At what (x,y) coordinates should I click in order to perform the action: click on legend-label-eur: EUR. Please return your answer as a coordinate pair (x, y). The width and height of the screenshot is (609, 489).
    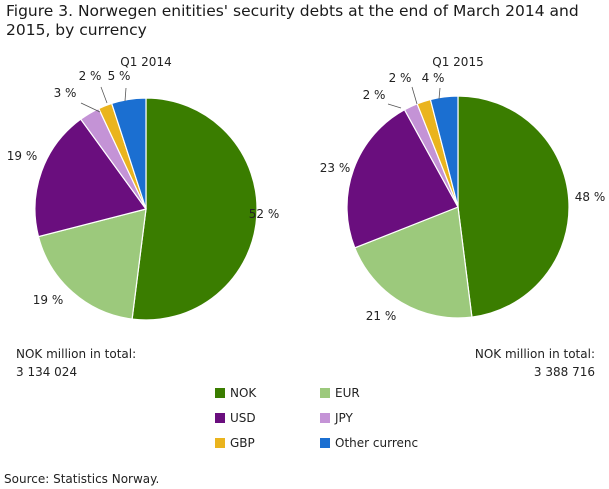
    Looking at the image, I should click on (347, 393).